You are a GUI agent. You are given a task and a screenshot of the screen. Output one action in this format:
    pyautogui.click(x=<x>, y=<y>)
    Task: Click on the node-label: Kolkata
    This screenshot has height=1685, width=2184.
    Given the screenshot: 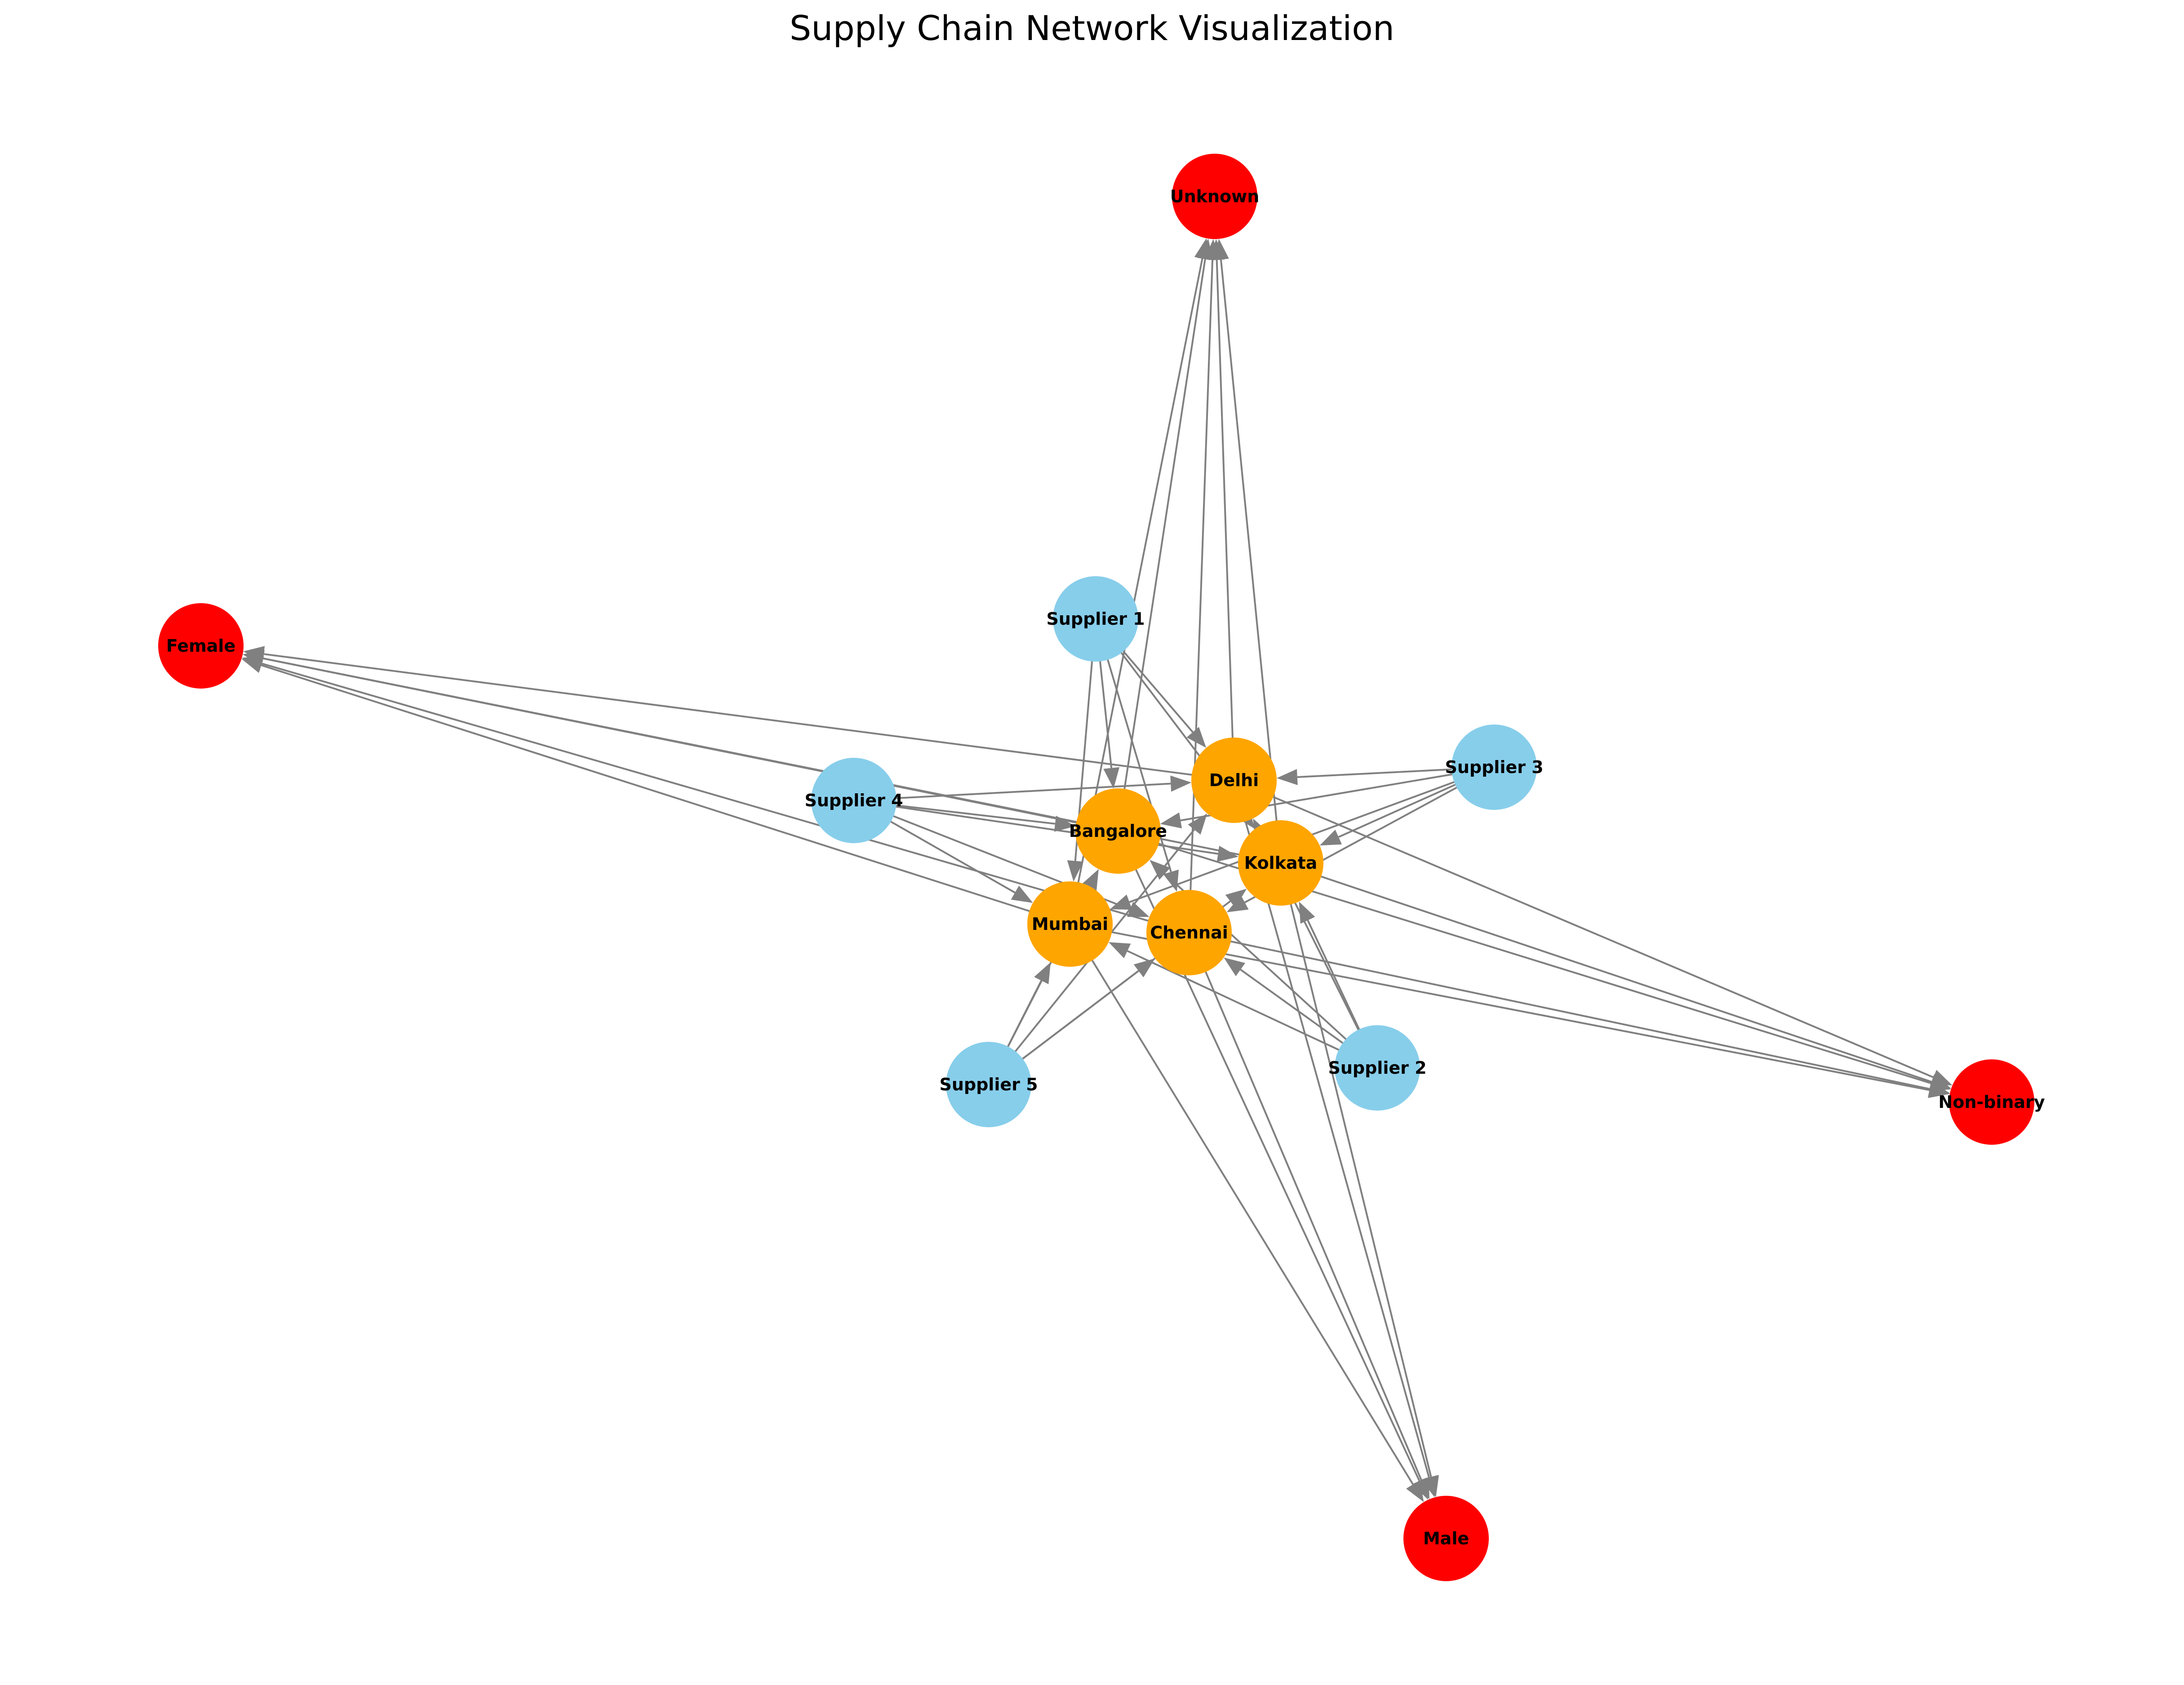 What is the action you would take?
    pyautogui.click(x=1281, y=863)
    